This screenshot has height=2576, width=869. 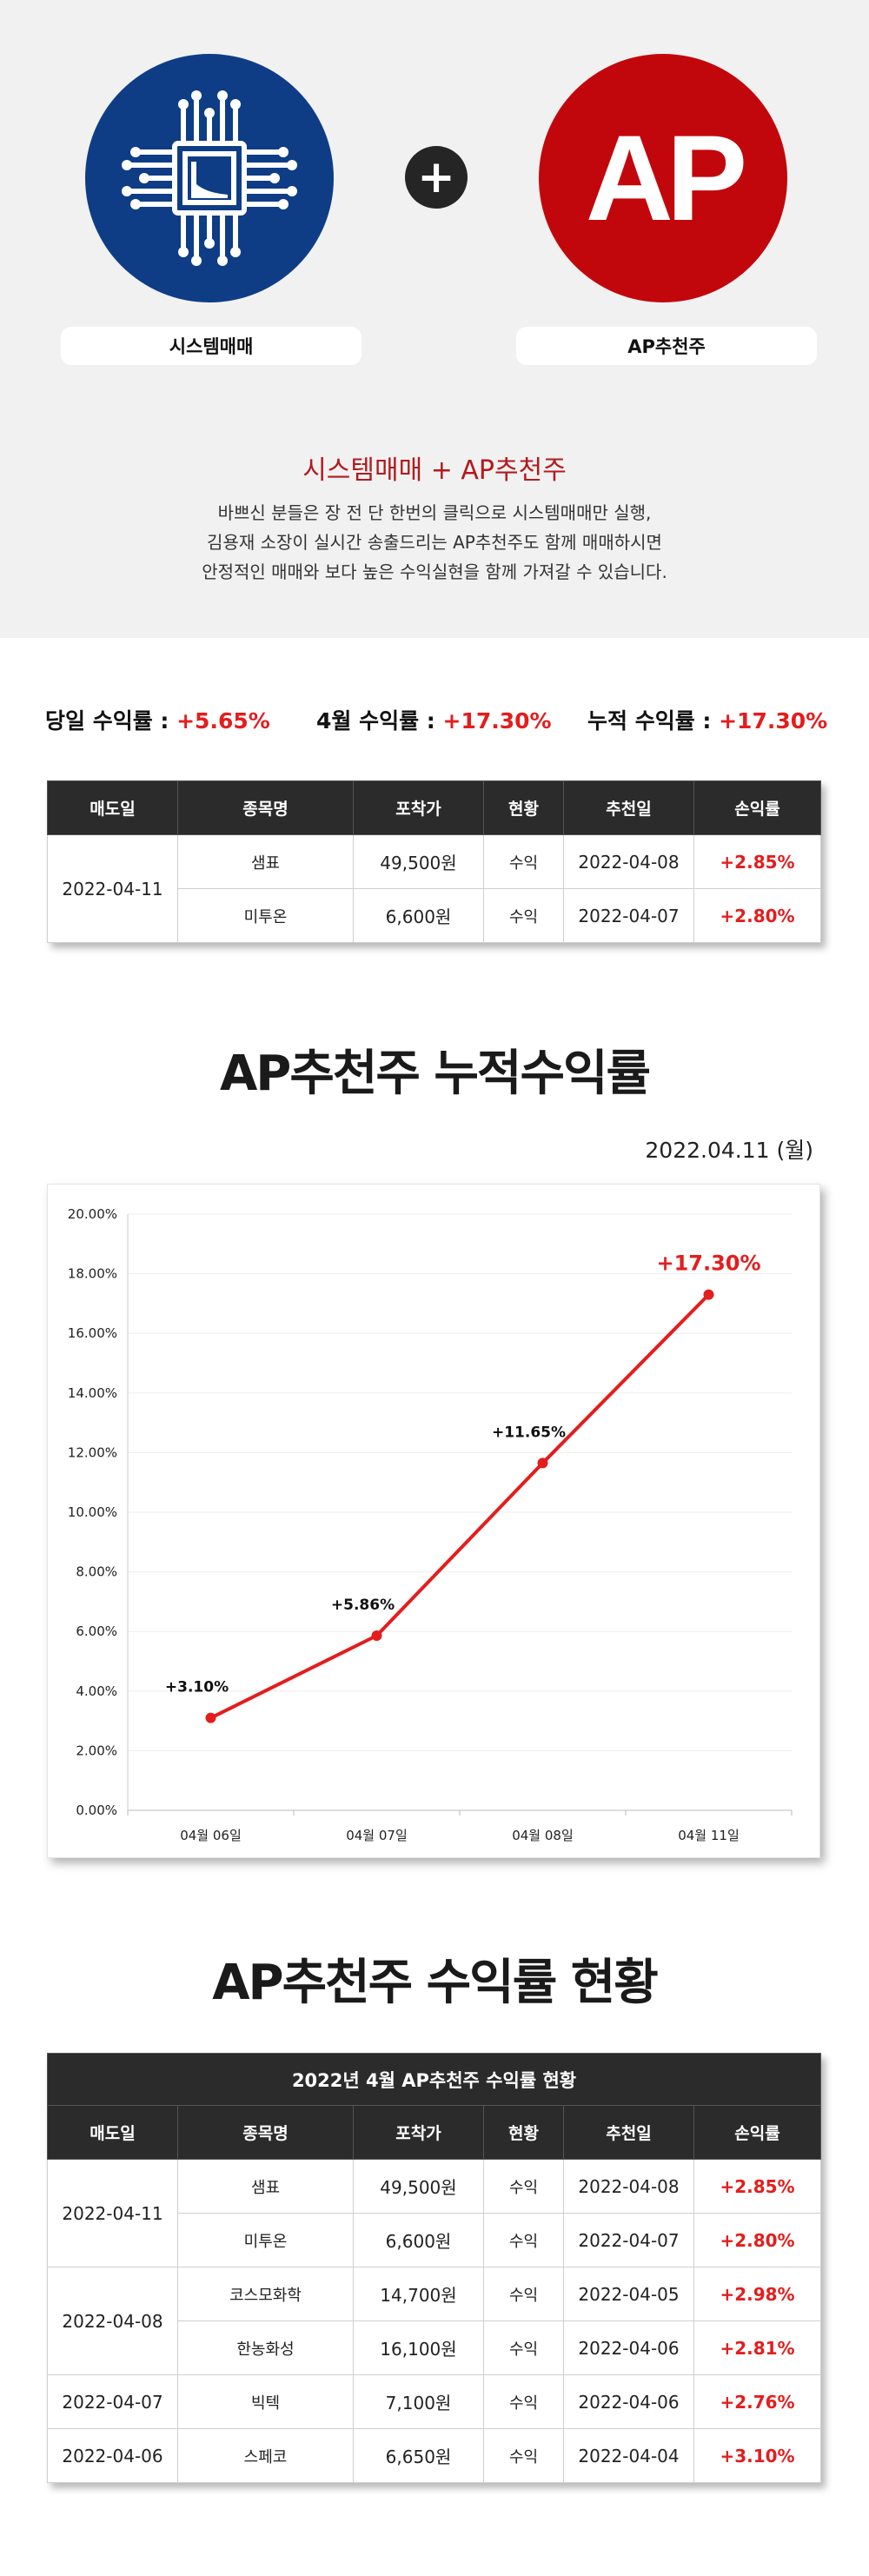 I want to click on price-cell: 6,650원, so click(x=418, y=2455).